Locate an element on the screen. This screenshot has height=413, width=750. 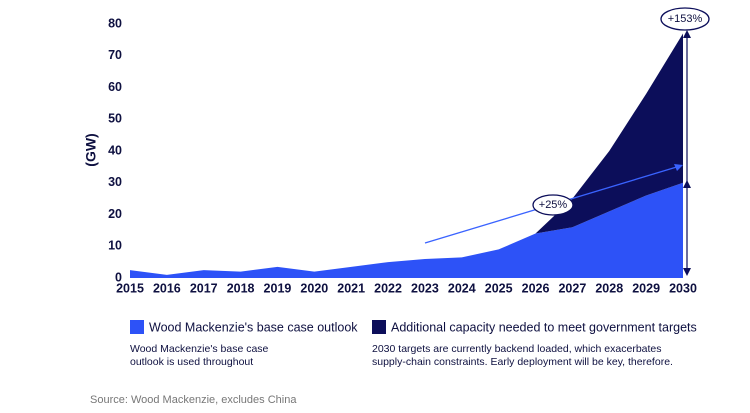
x-tick-label: 2025 is located at coordinates (499, 288).